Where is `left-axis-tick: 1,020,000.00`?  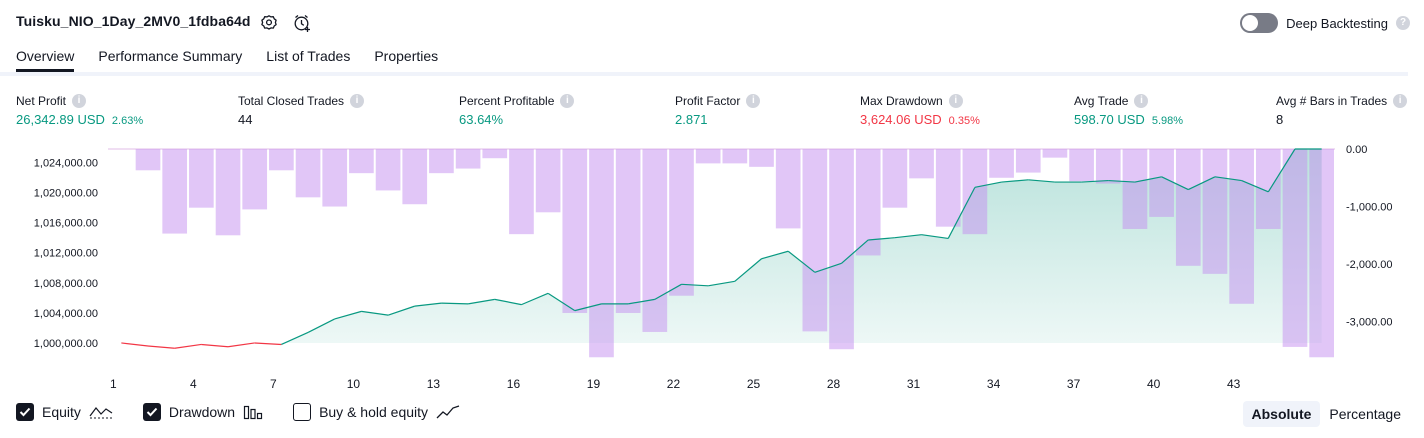
left-axis-tick: 1,020,000.00 is located at coordinates (66, 194).